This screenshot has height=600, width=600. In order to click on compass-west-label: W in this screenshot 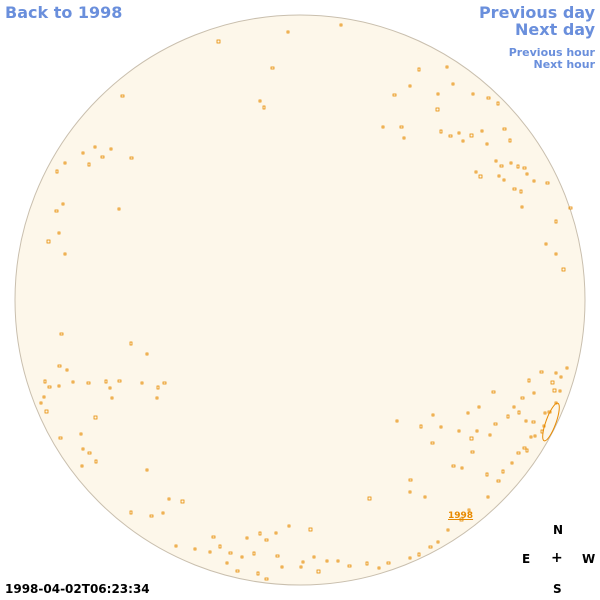, I will do `click(589, 559)`.